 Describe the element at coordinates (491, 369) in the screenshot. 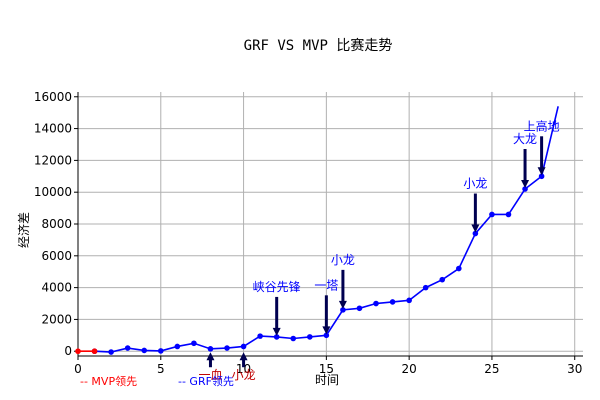

I see `x-tick-label: 25` at that location.